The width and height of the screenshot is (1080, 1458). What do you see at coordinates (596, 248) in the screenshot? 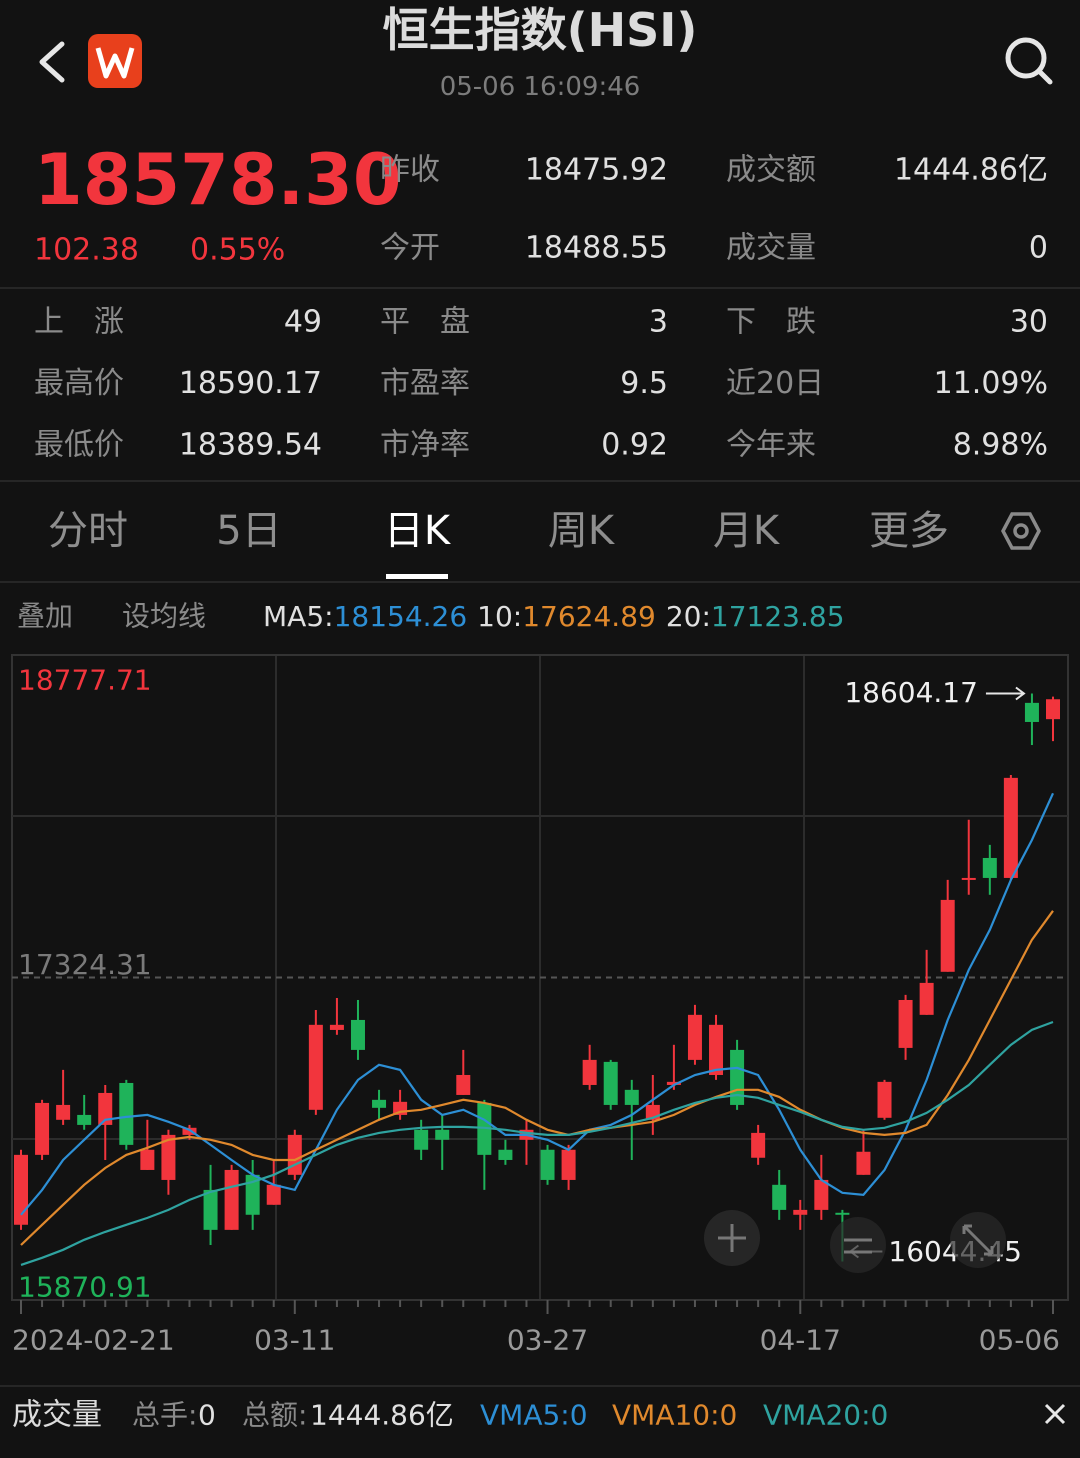
I see `stat-value: 18488.55` at bounding box center [596, 248].